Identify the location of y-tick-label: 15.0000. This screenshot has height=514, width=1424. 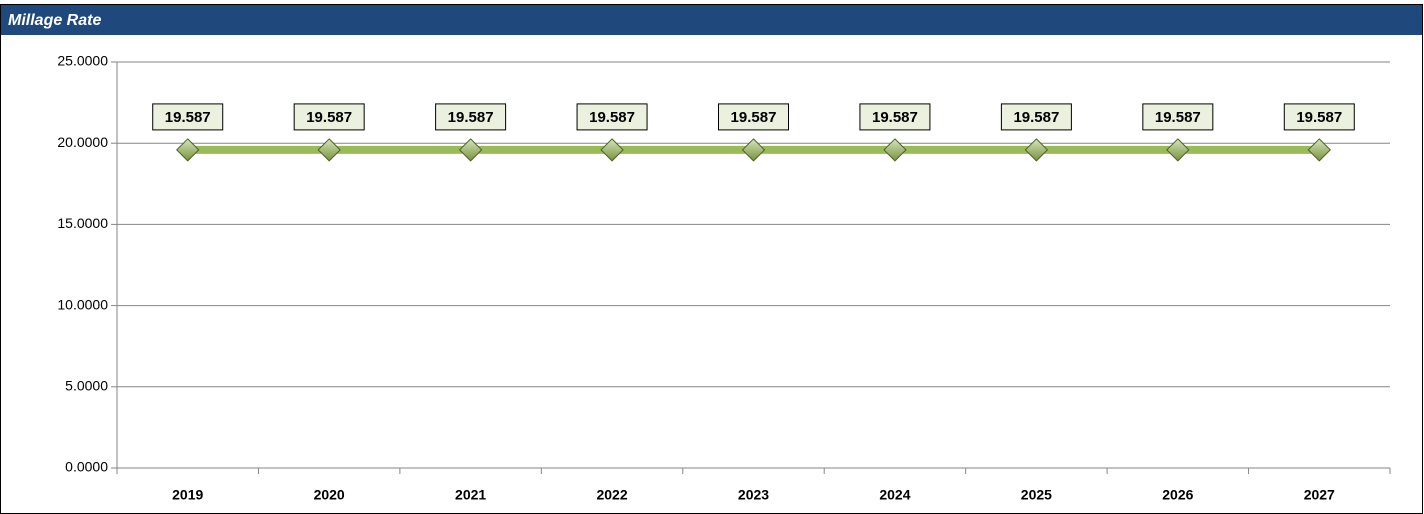
(82, 223).